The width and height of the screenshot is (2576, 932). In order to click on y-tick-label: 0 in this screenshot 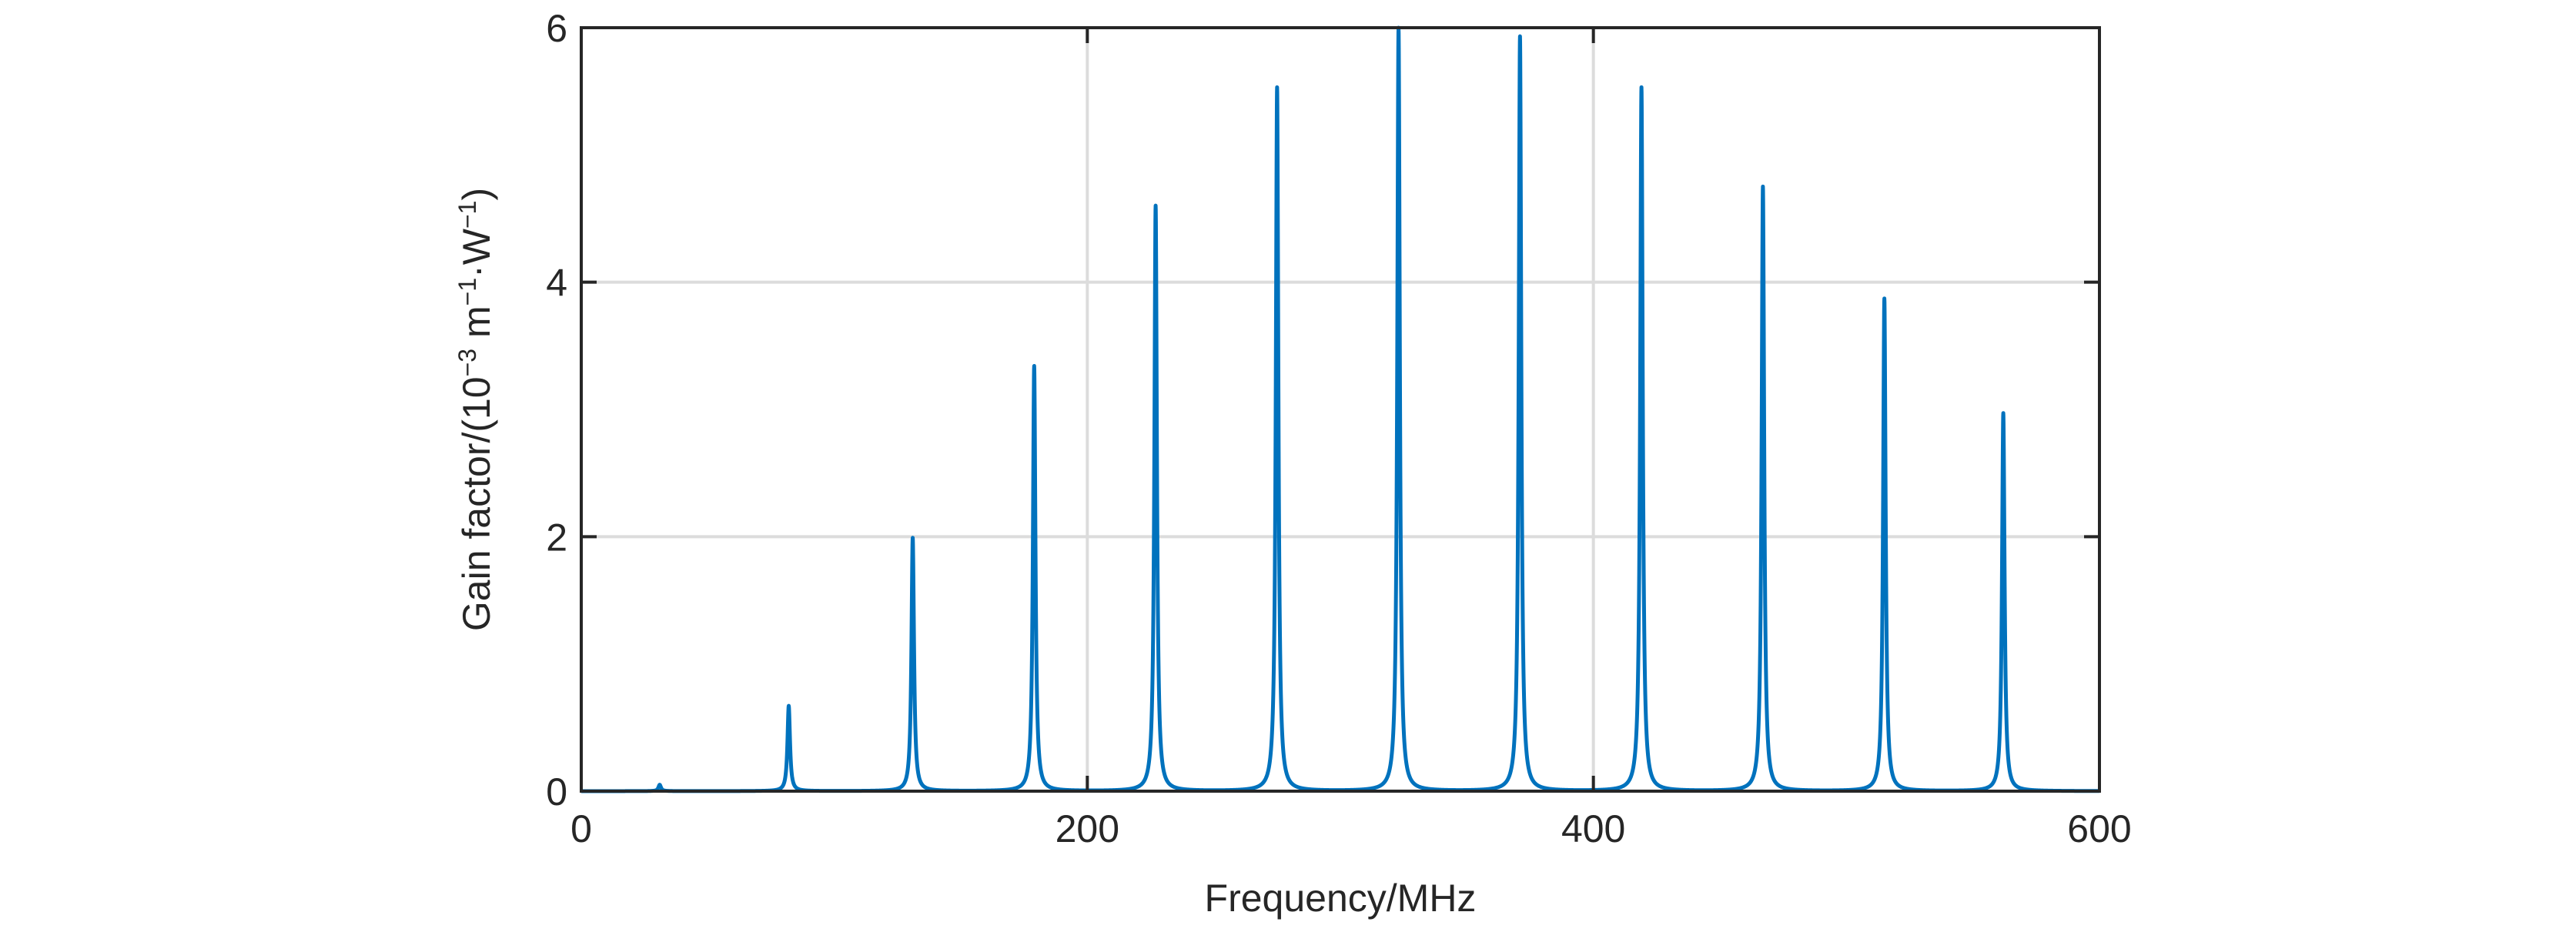, I will do `click(557, 791)`.